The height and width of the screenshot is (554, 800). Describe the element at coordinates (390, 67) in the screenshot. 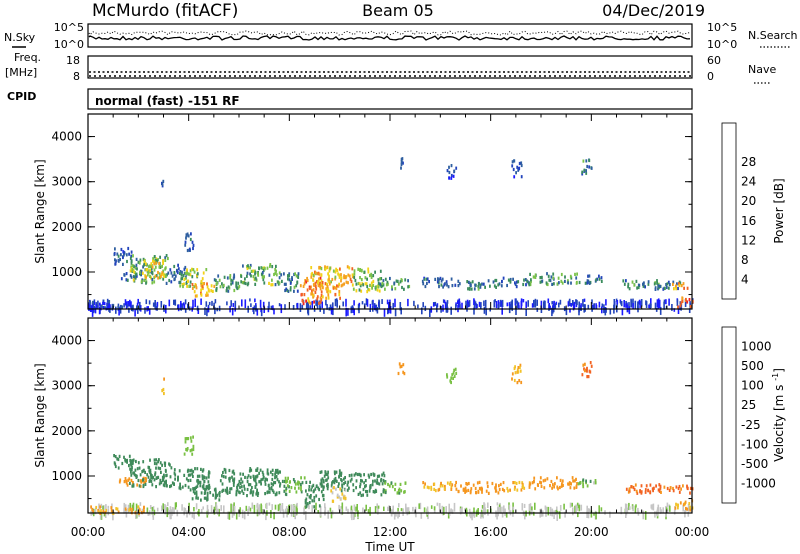

I see `freq-strip` at that location.